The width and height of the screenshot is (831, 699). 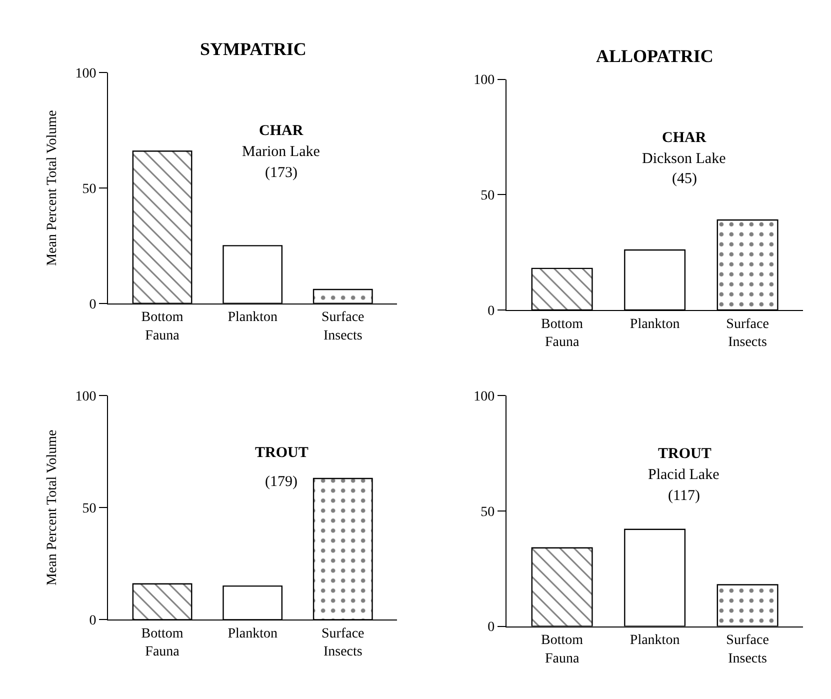 What do you see at coordinates (655, 56) in the screenshot?
I see `chart-title: ALLOPATRIC` at bounding box center [655, 56].